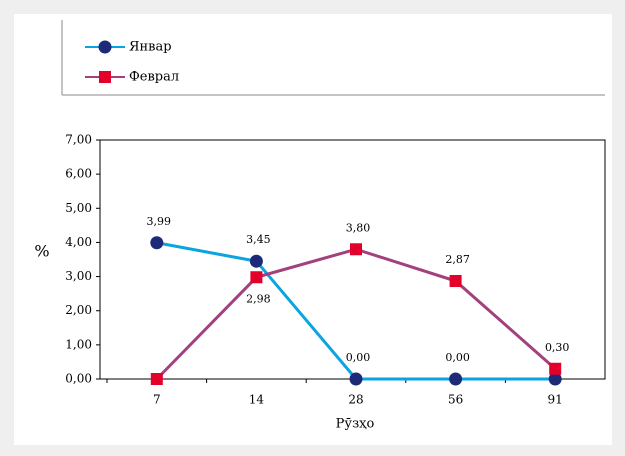  I want to click on x-tick-label: 14, so click(257, 400).